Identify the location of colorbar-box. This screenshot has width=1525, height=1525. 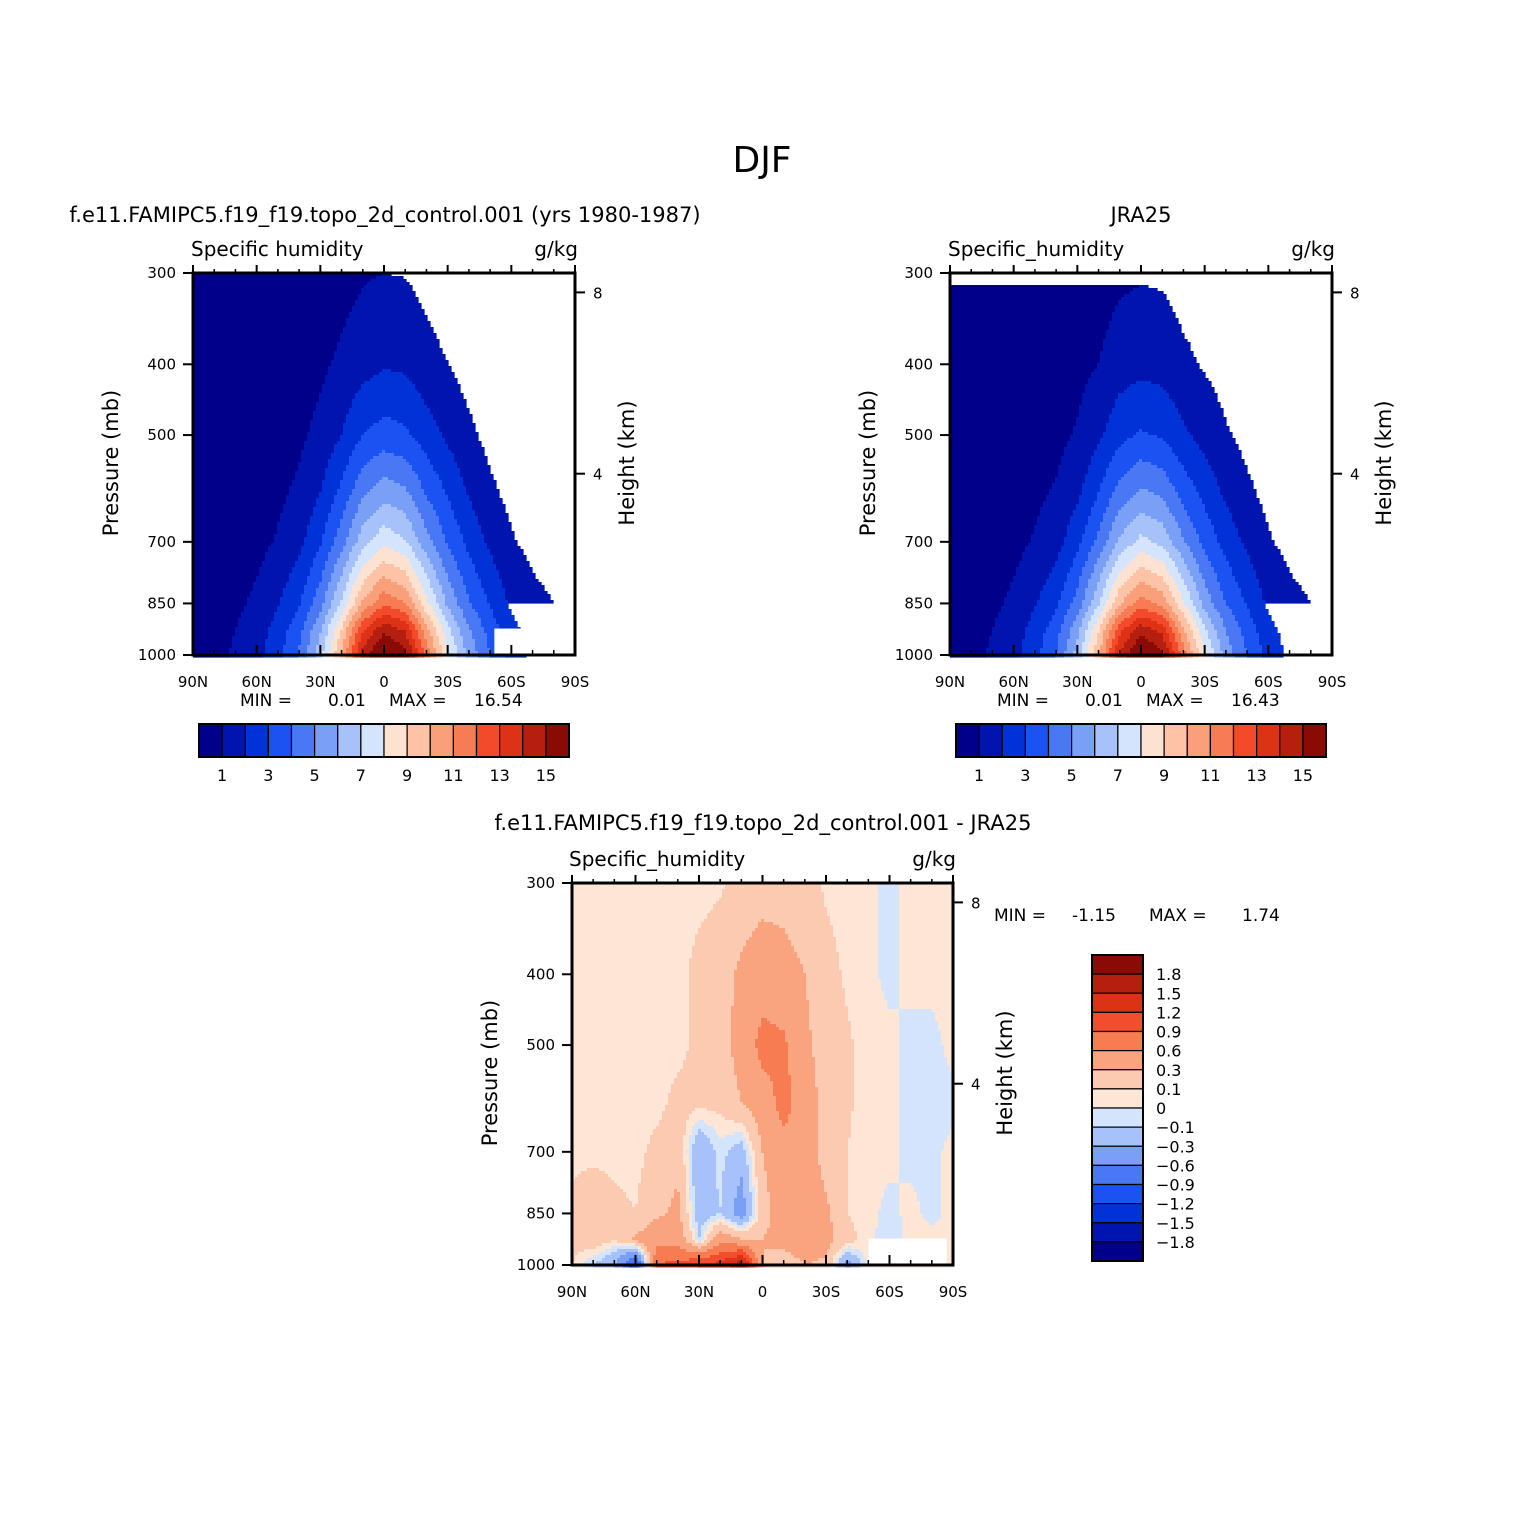
(441, 740).